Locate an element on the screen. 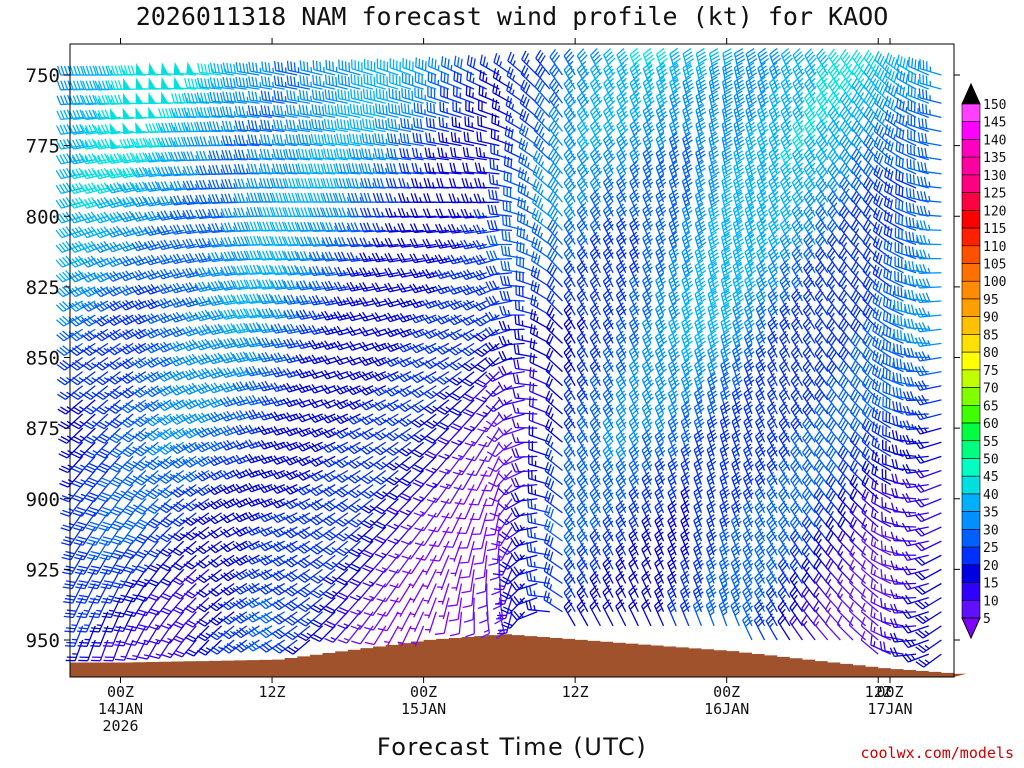 The width and height of the screenshot is (1024, 768). colorbar-label: 120 is located at coordinates (994, 211).